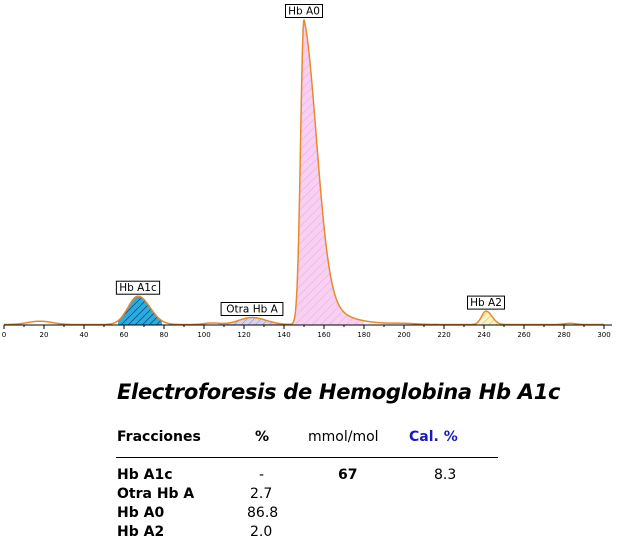  I want to click on x-tick-label: 160, so click(323, 335).